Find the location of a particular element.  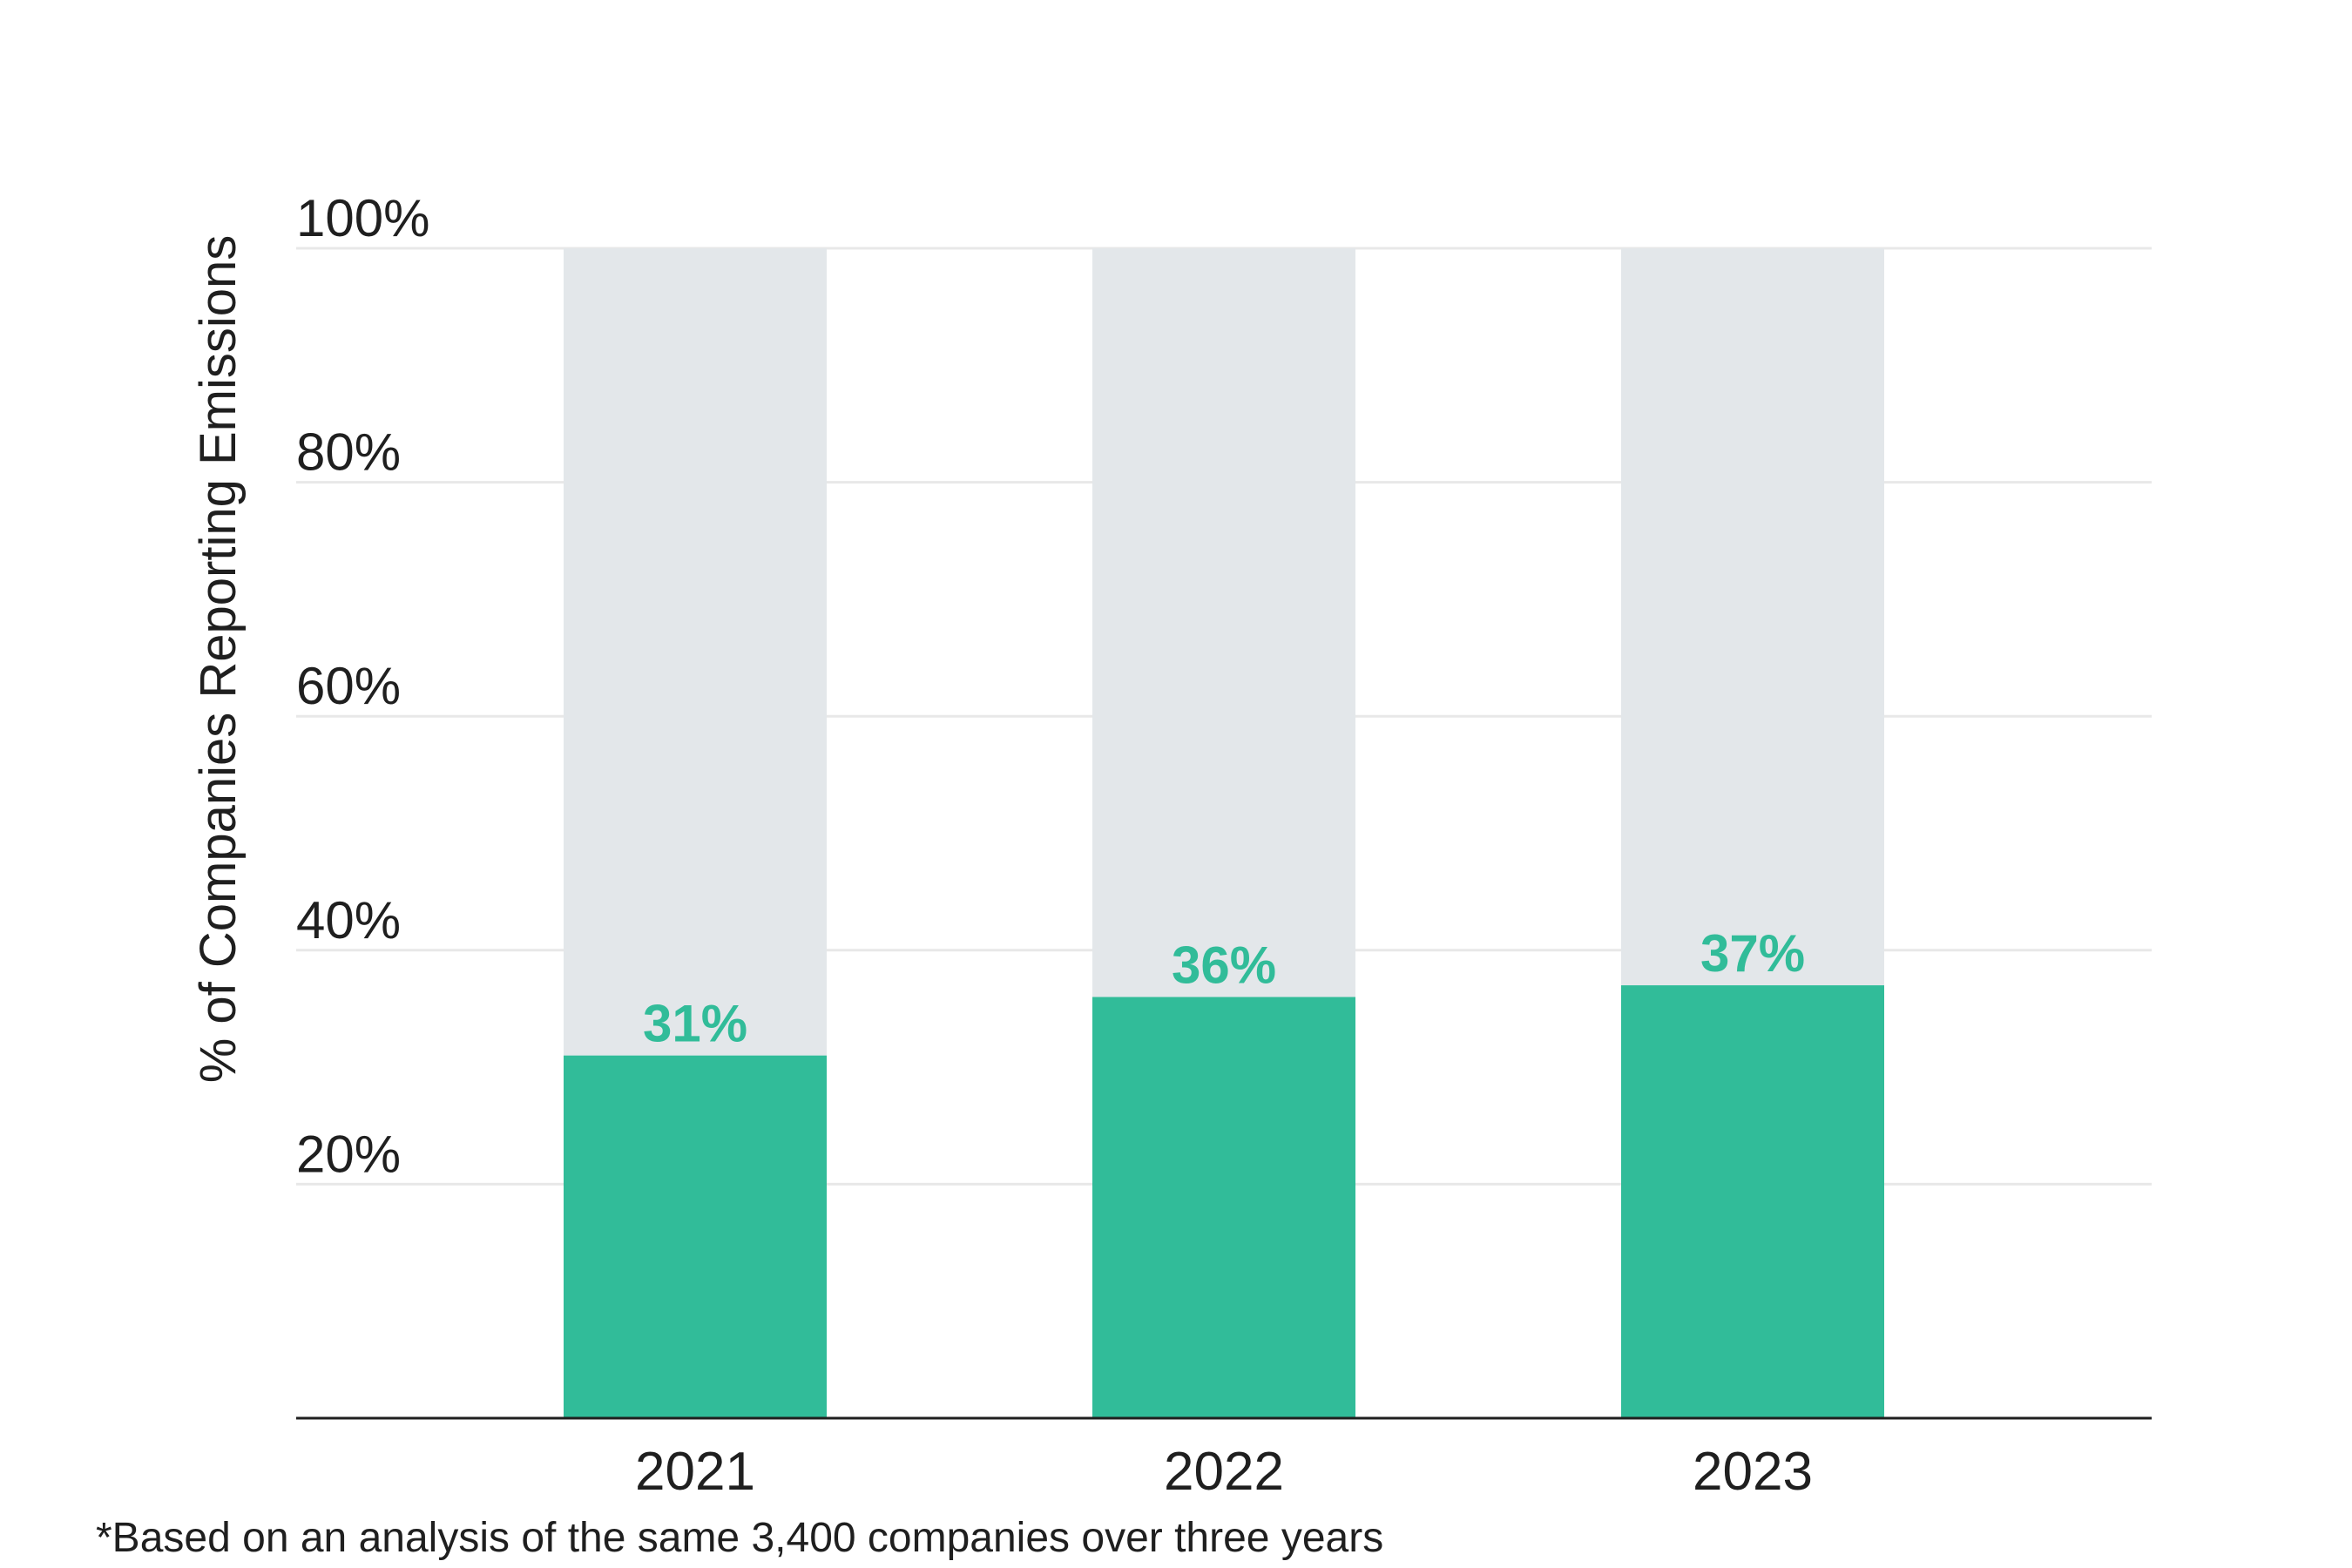

bar-remainder-2021 is located at coordinates (695, 652).